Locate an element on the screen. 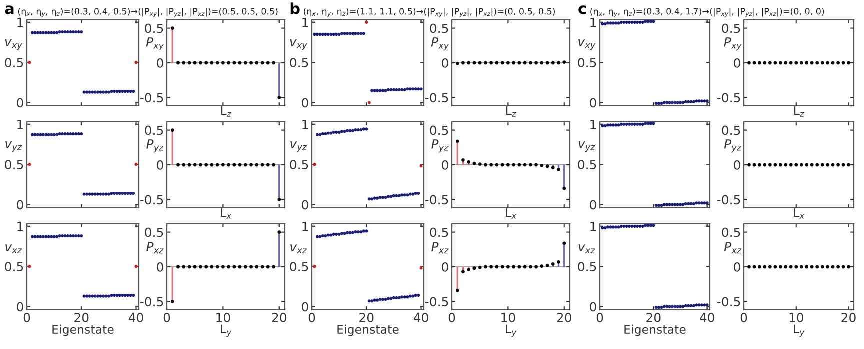 This screenshot has width=864, height=349. x-axis-title: L$_{x}$ is located at coordinates (226, 213).